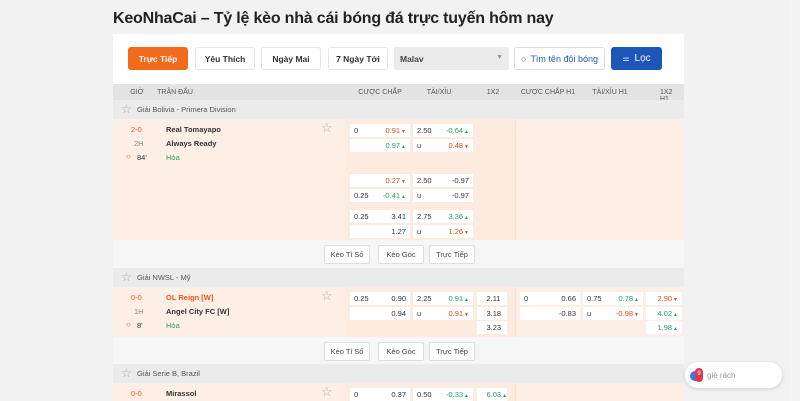 The height and width of the screenshot is (401, 800). I want to click on score: 0-0, so click(136, 297).